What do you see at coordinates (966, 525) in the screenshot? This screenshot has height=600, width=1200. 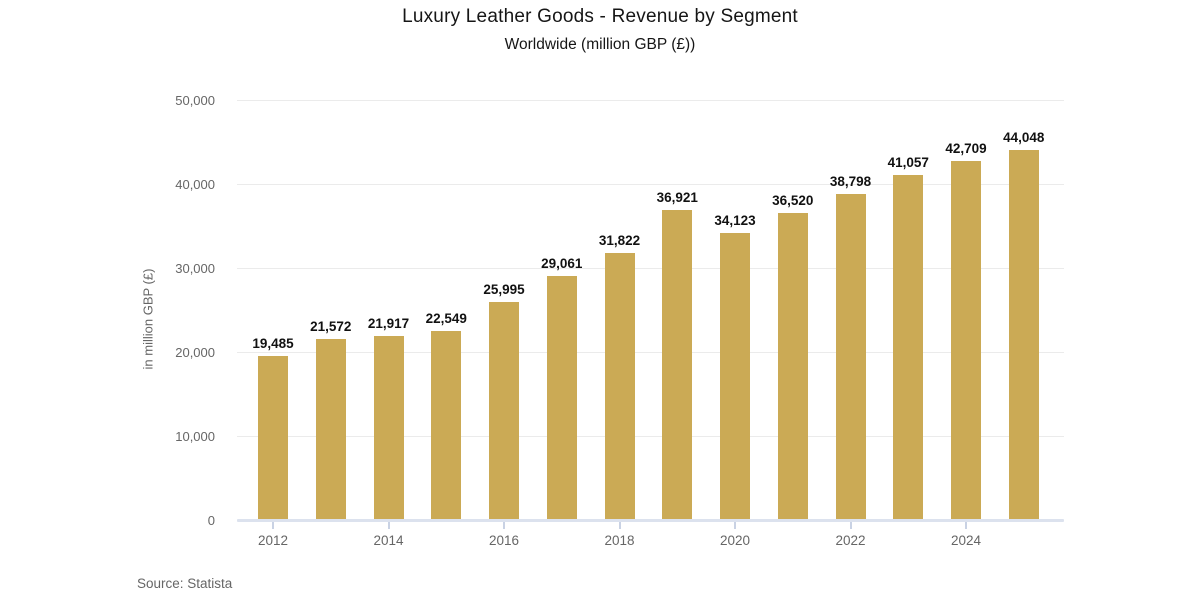 I see `x-tick-2024` at bounding box center [966, 525].